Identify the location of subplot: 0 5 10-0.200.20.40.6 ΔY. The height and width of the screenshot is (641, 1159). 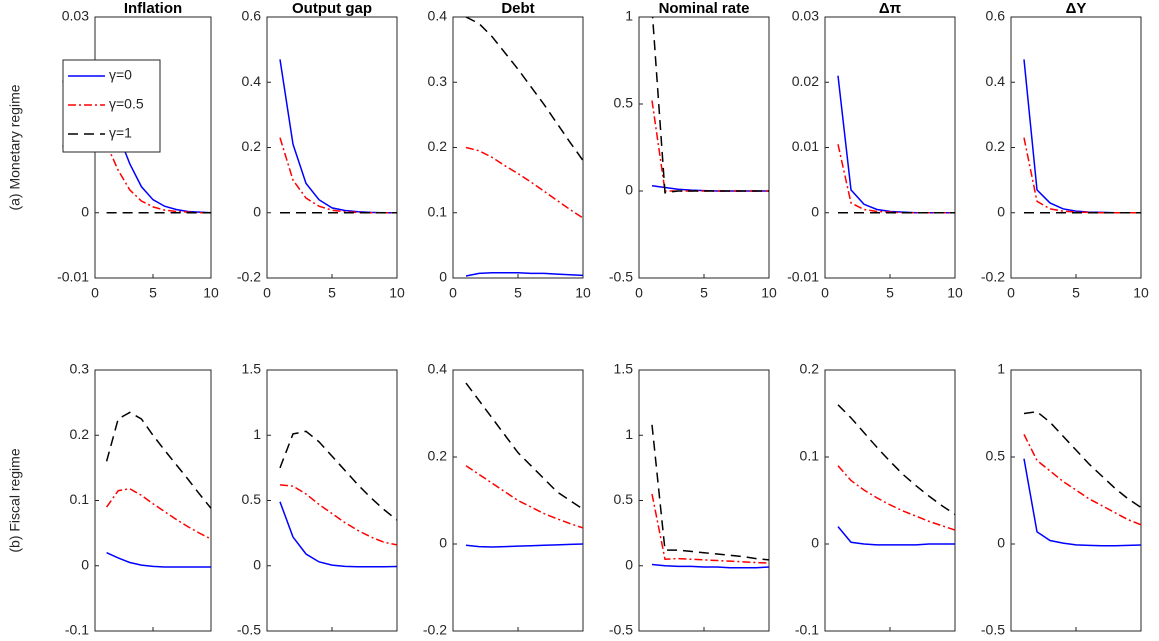
(1065, 150).